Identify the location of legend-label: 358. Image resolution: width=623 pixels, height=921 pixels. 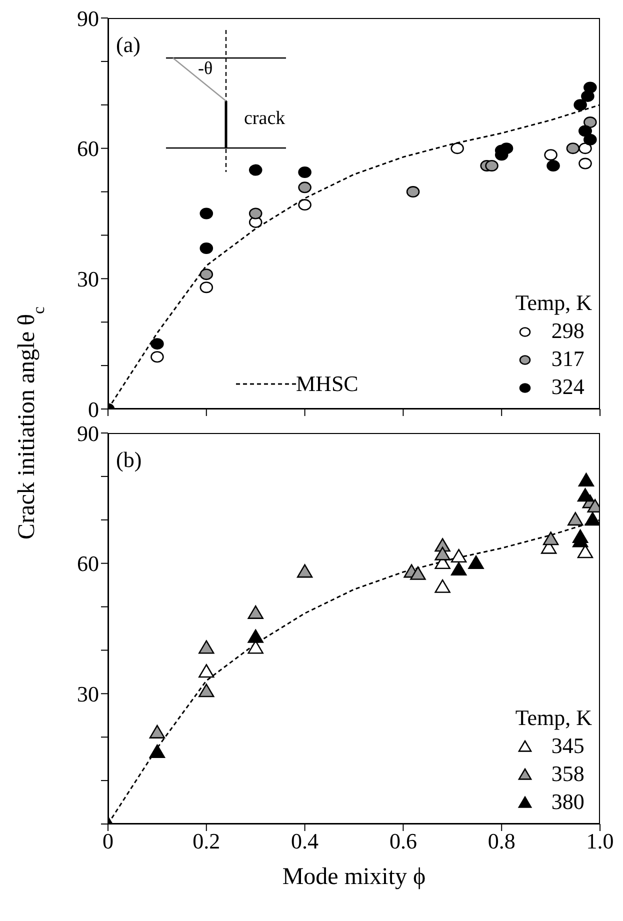
(567, 774).